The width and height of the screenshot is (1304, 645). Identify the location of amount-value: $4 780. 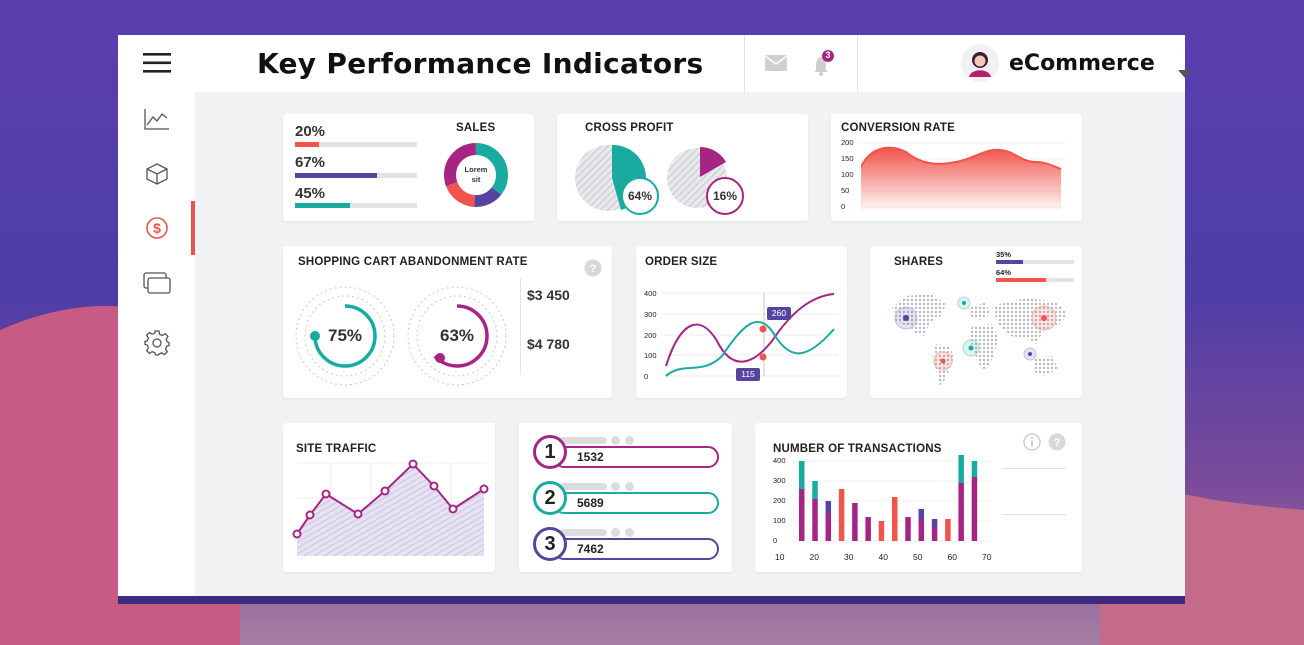
(548, 344).